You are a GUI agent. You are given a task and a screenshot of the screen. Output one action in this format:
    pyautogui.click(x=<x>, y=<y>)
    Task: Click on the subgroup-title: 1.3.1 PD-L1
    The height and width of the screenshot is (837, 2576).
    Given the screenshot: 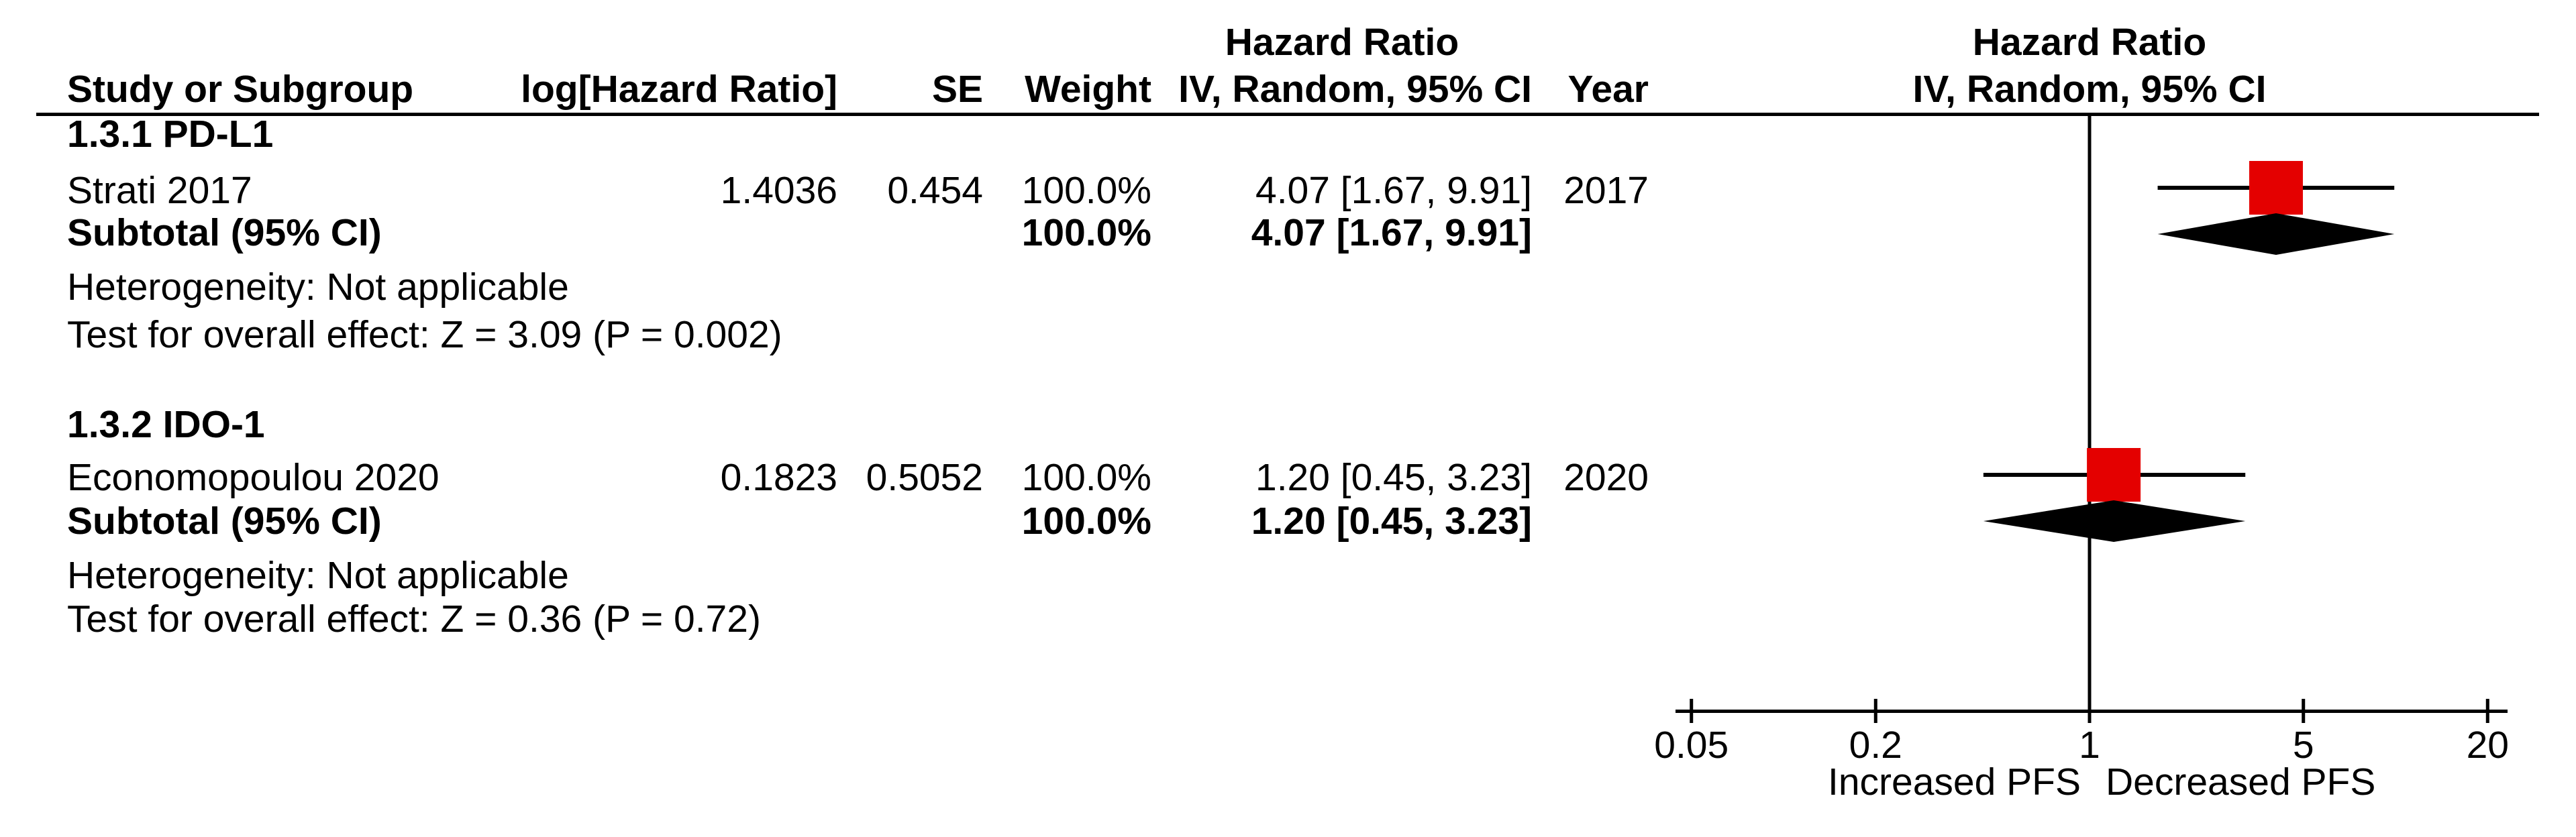 What is the action you would take?
    pyautogui.click(x=170, y=134)
    